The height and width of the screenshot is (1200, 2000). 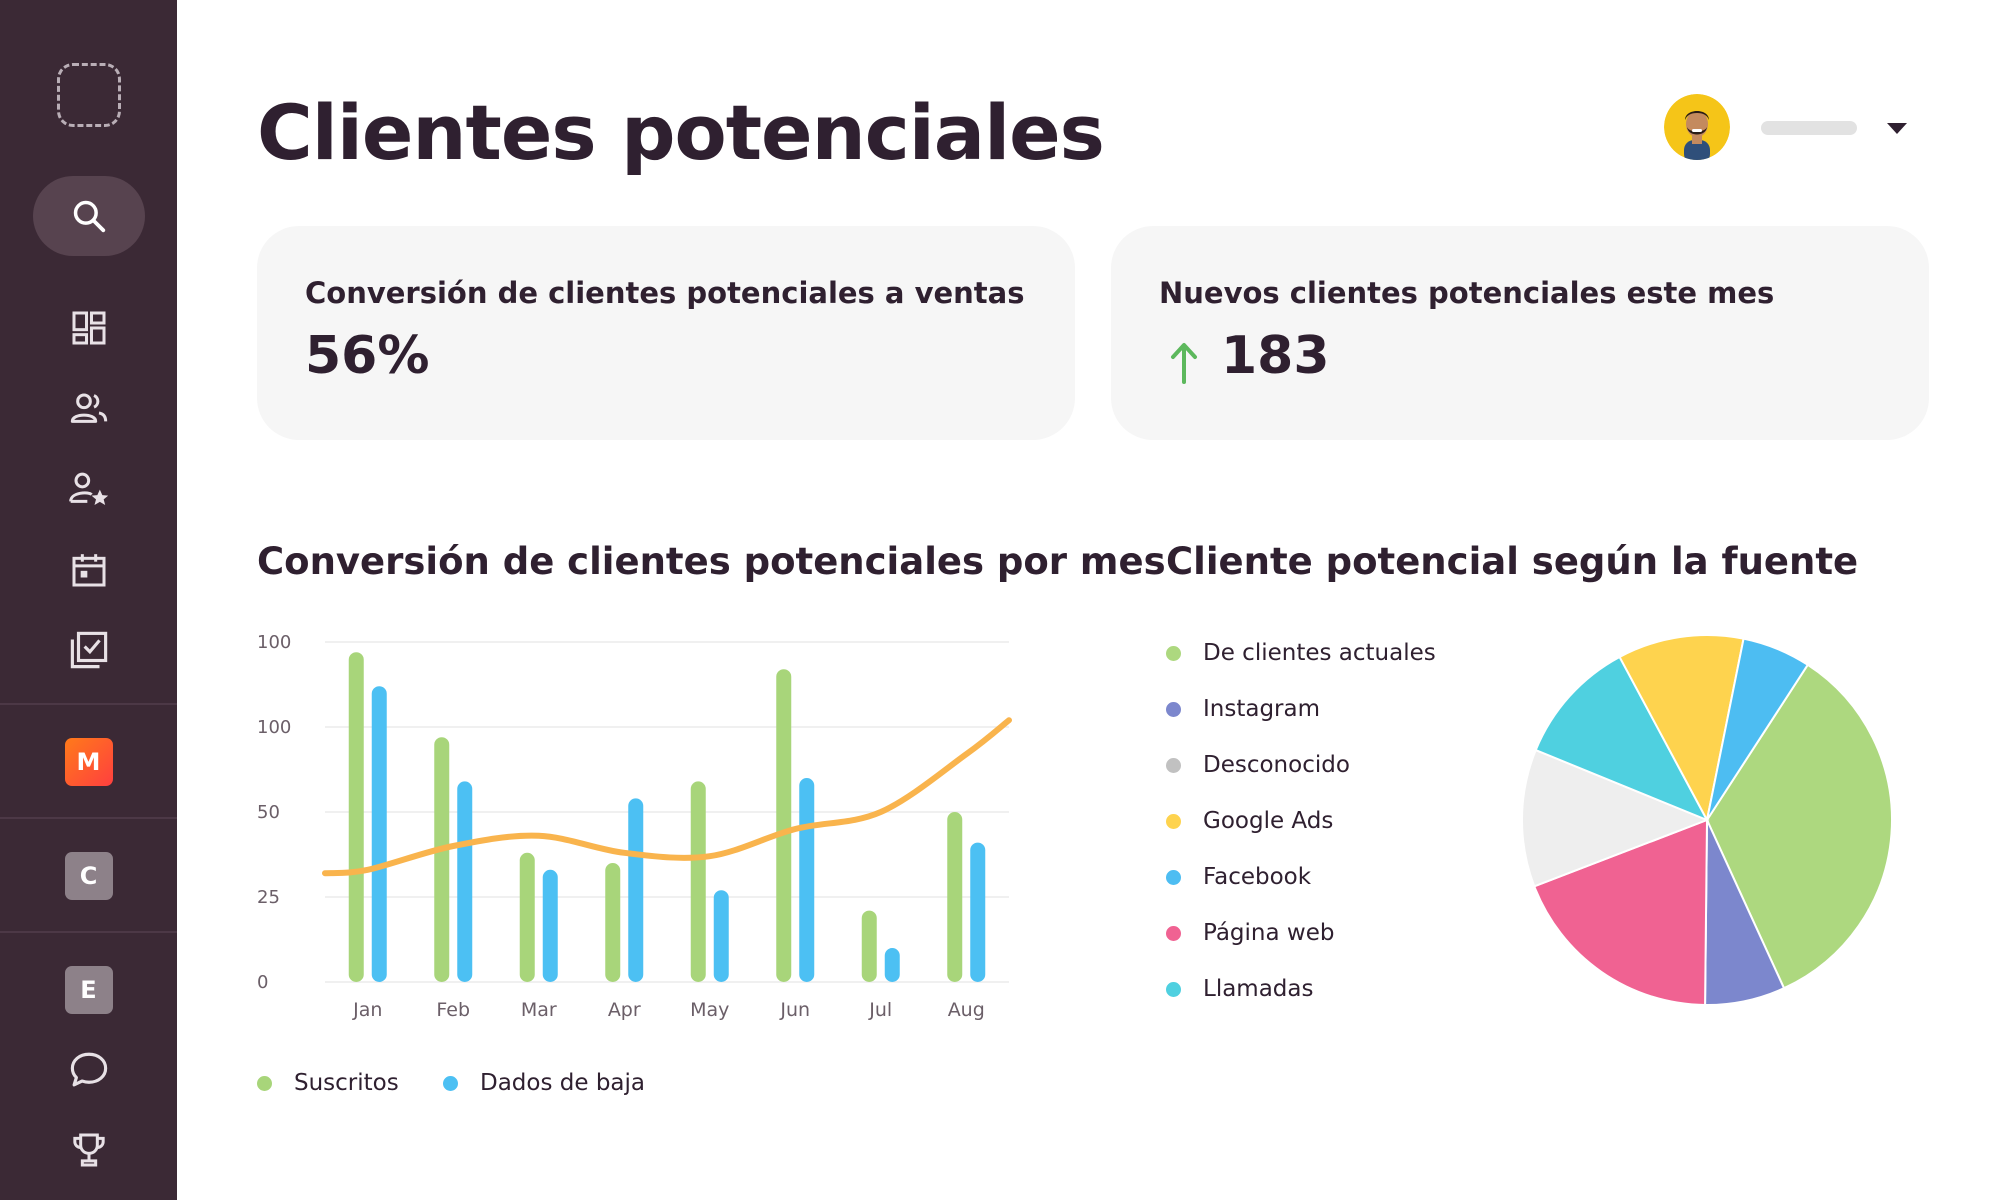 I want to click on x-tick-label: Jan, so click(x=367, y=1010).